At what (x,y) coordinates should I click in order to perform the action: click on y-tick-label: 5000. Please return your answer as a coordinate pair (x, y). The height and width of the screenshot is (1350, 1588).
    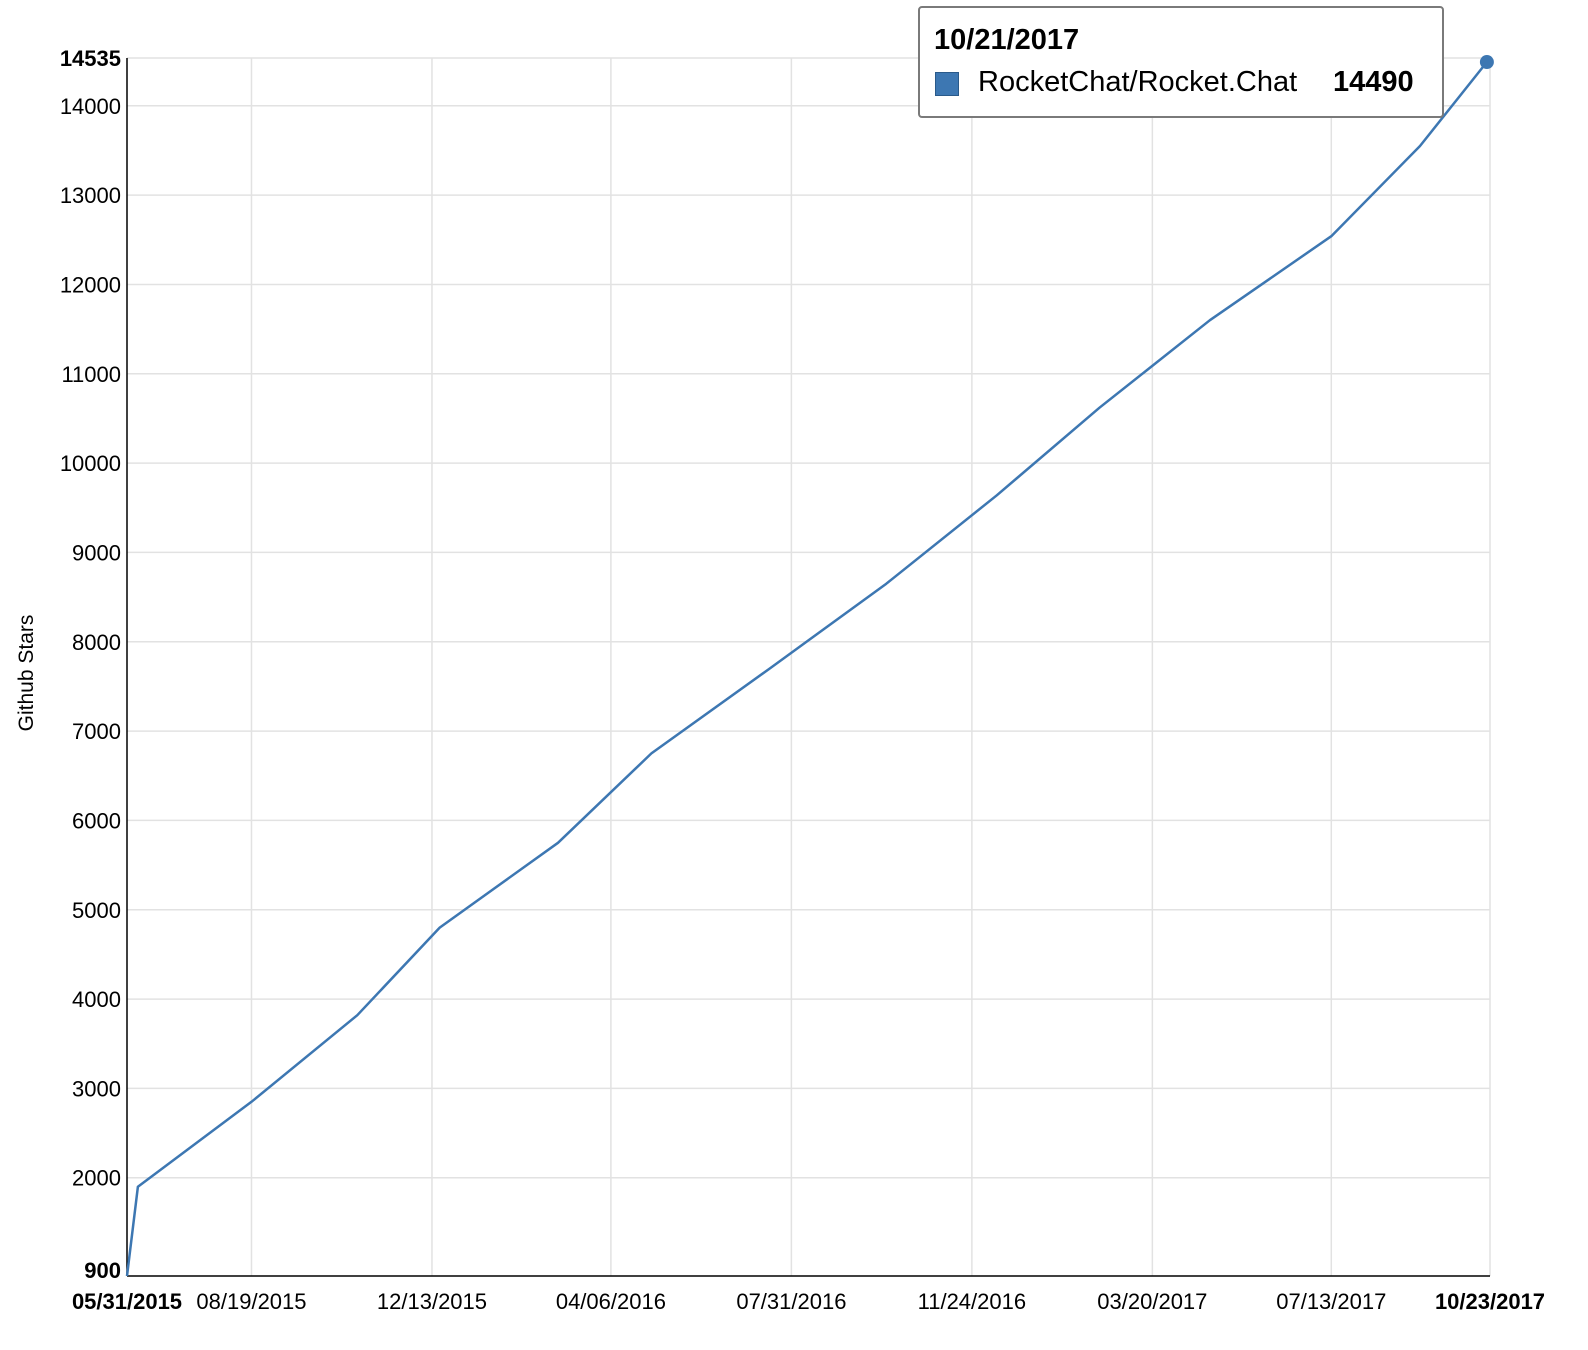
    Looking at the image, I should click on (96, 910).